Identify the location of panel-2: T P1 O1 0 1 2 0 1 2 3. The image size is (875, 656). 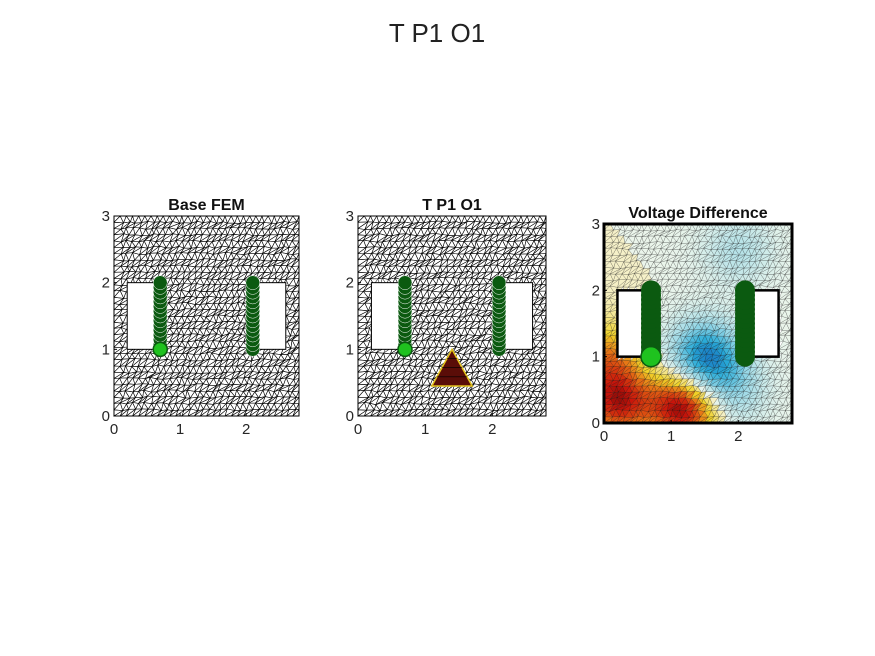
(446, 317).